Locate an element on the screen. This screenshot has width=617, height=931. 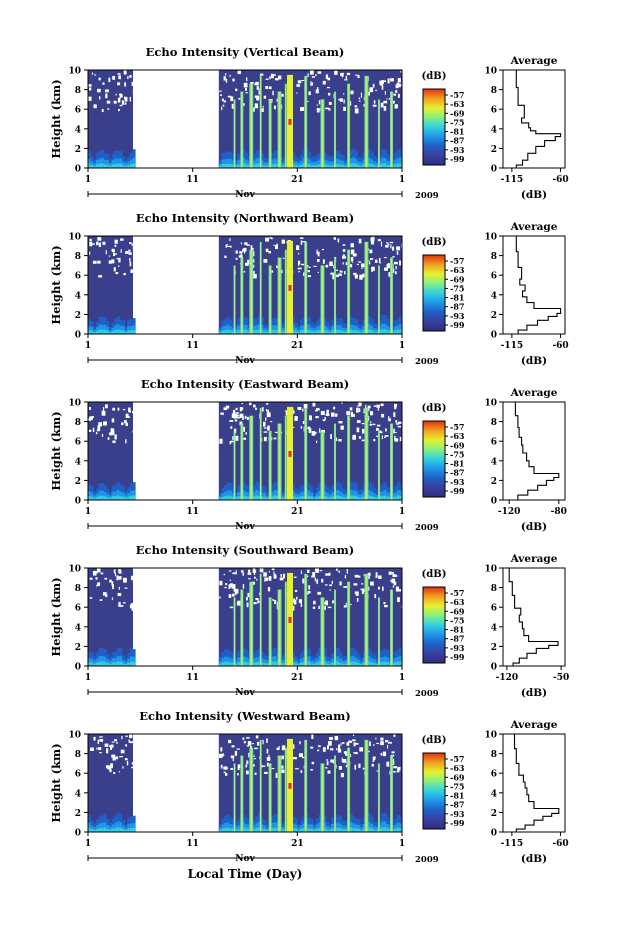
y-tick-label: 0 is located at coordinates (78, 336).